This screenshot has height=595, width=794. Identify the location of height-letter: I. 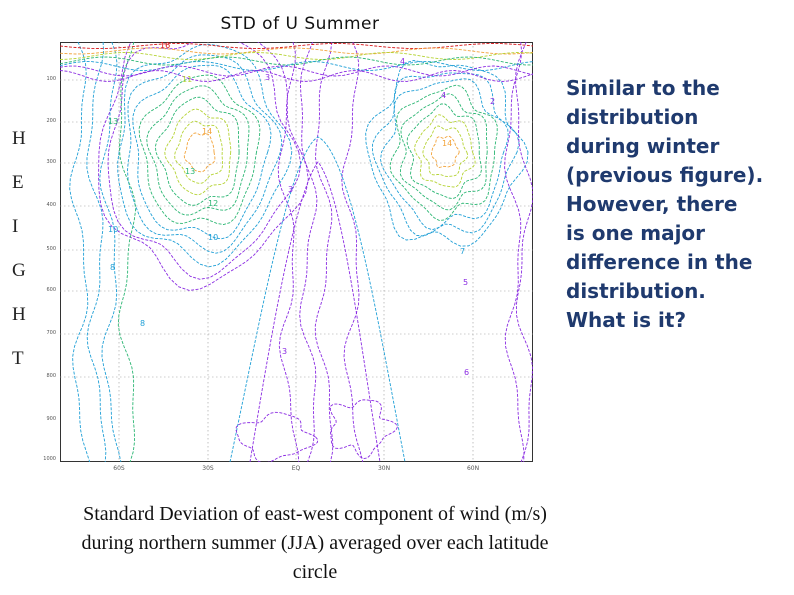
(15, 226).